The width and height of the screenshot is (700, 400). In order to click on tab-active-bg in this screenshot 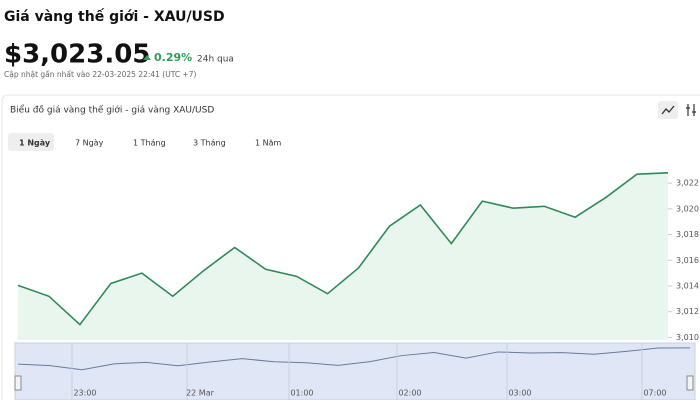, I will do `click(31, 142)`.